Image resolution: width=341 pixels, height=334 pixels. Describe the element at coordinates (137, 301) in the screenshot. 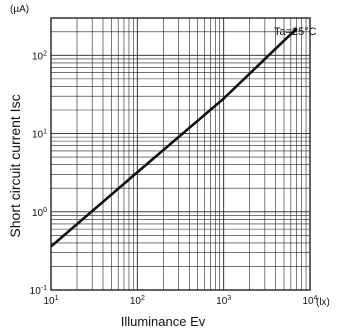

I see `x-tick-label: 10²` at that location.